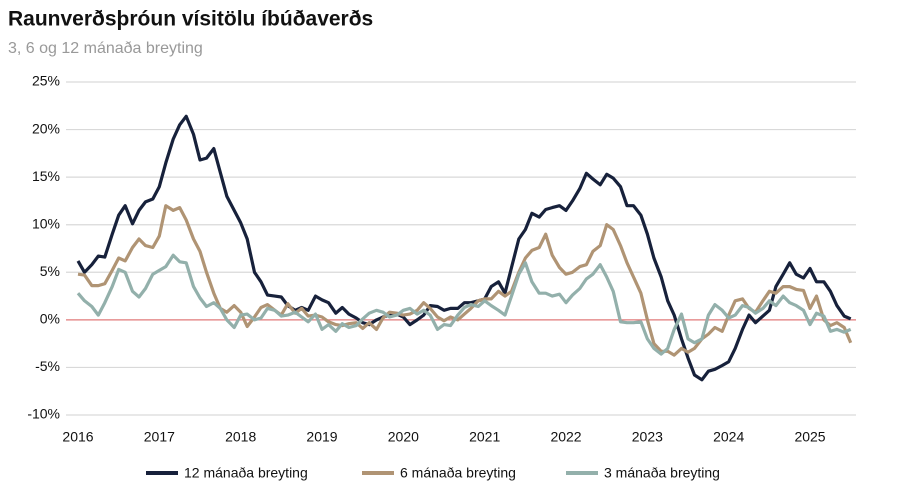 The width and height of the screenshot is (921, 500). Describe the element at coordinates (728, 437) in the screenshot. I see `x-tick-label: 2024` at that location.